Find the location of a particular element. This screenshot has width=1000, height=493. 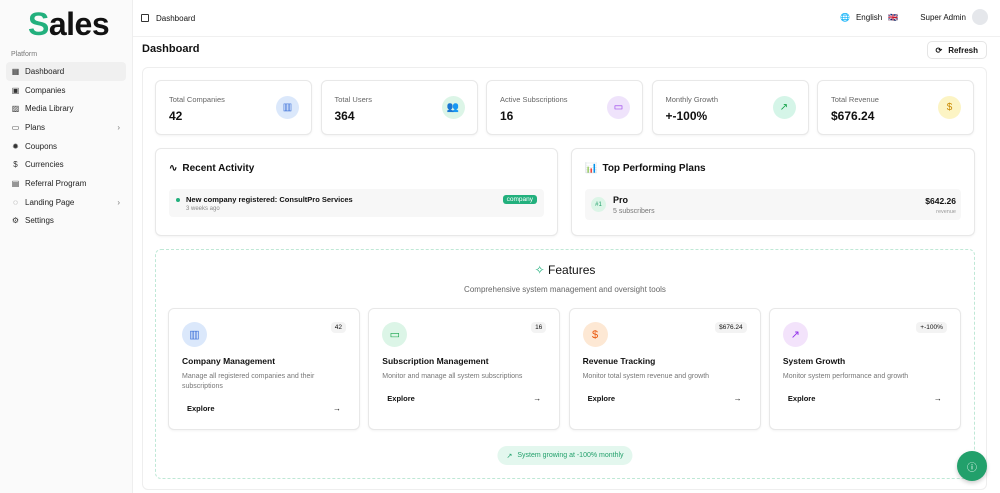

logo: Sales is located at coordinates (69, 24).